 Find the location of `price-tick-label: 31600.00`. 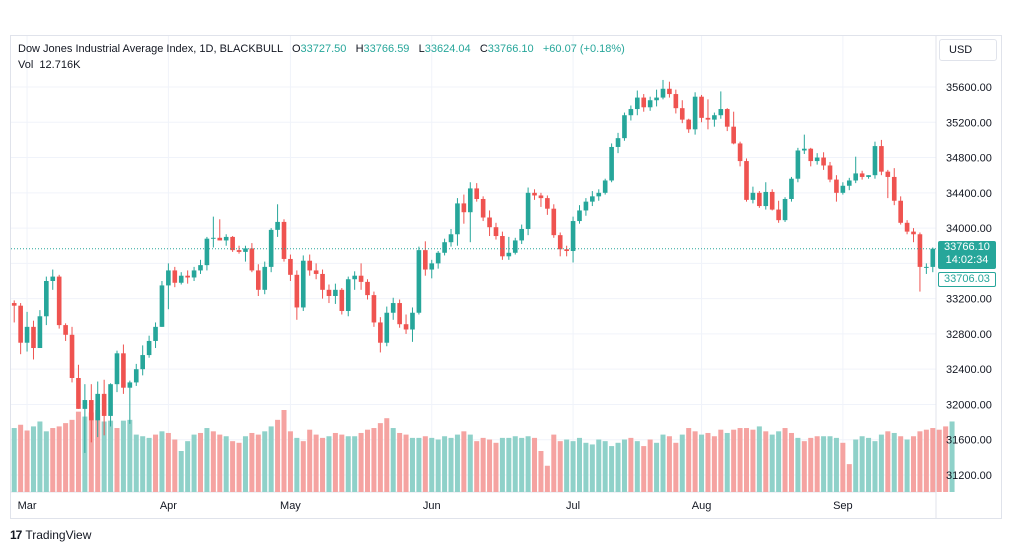

price-tick-label: 31600.00 is located at coordinates (969, 441).